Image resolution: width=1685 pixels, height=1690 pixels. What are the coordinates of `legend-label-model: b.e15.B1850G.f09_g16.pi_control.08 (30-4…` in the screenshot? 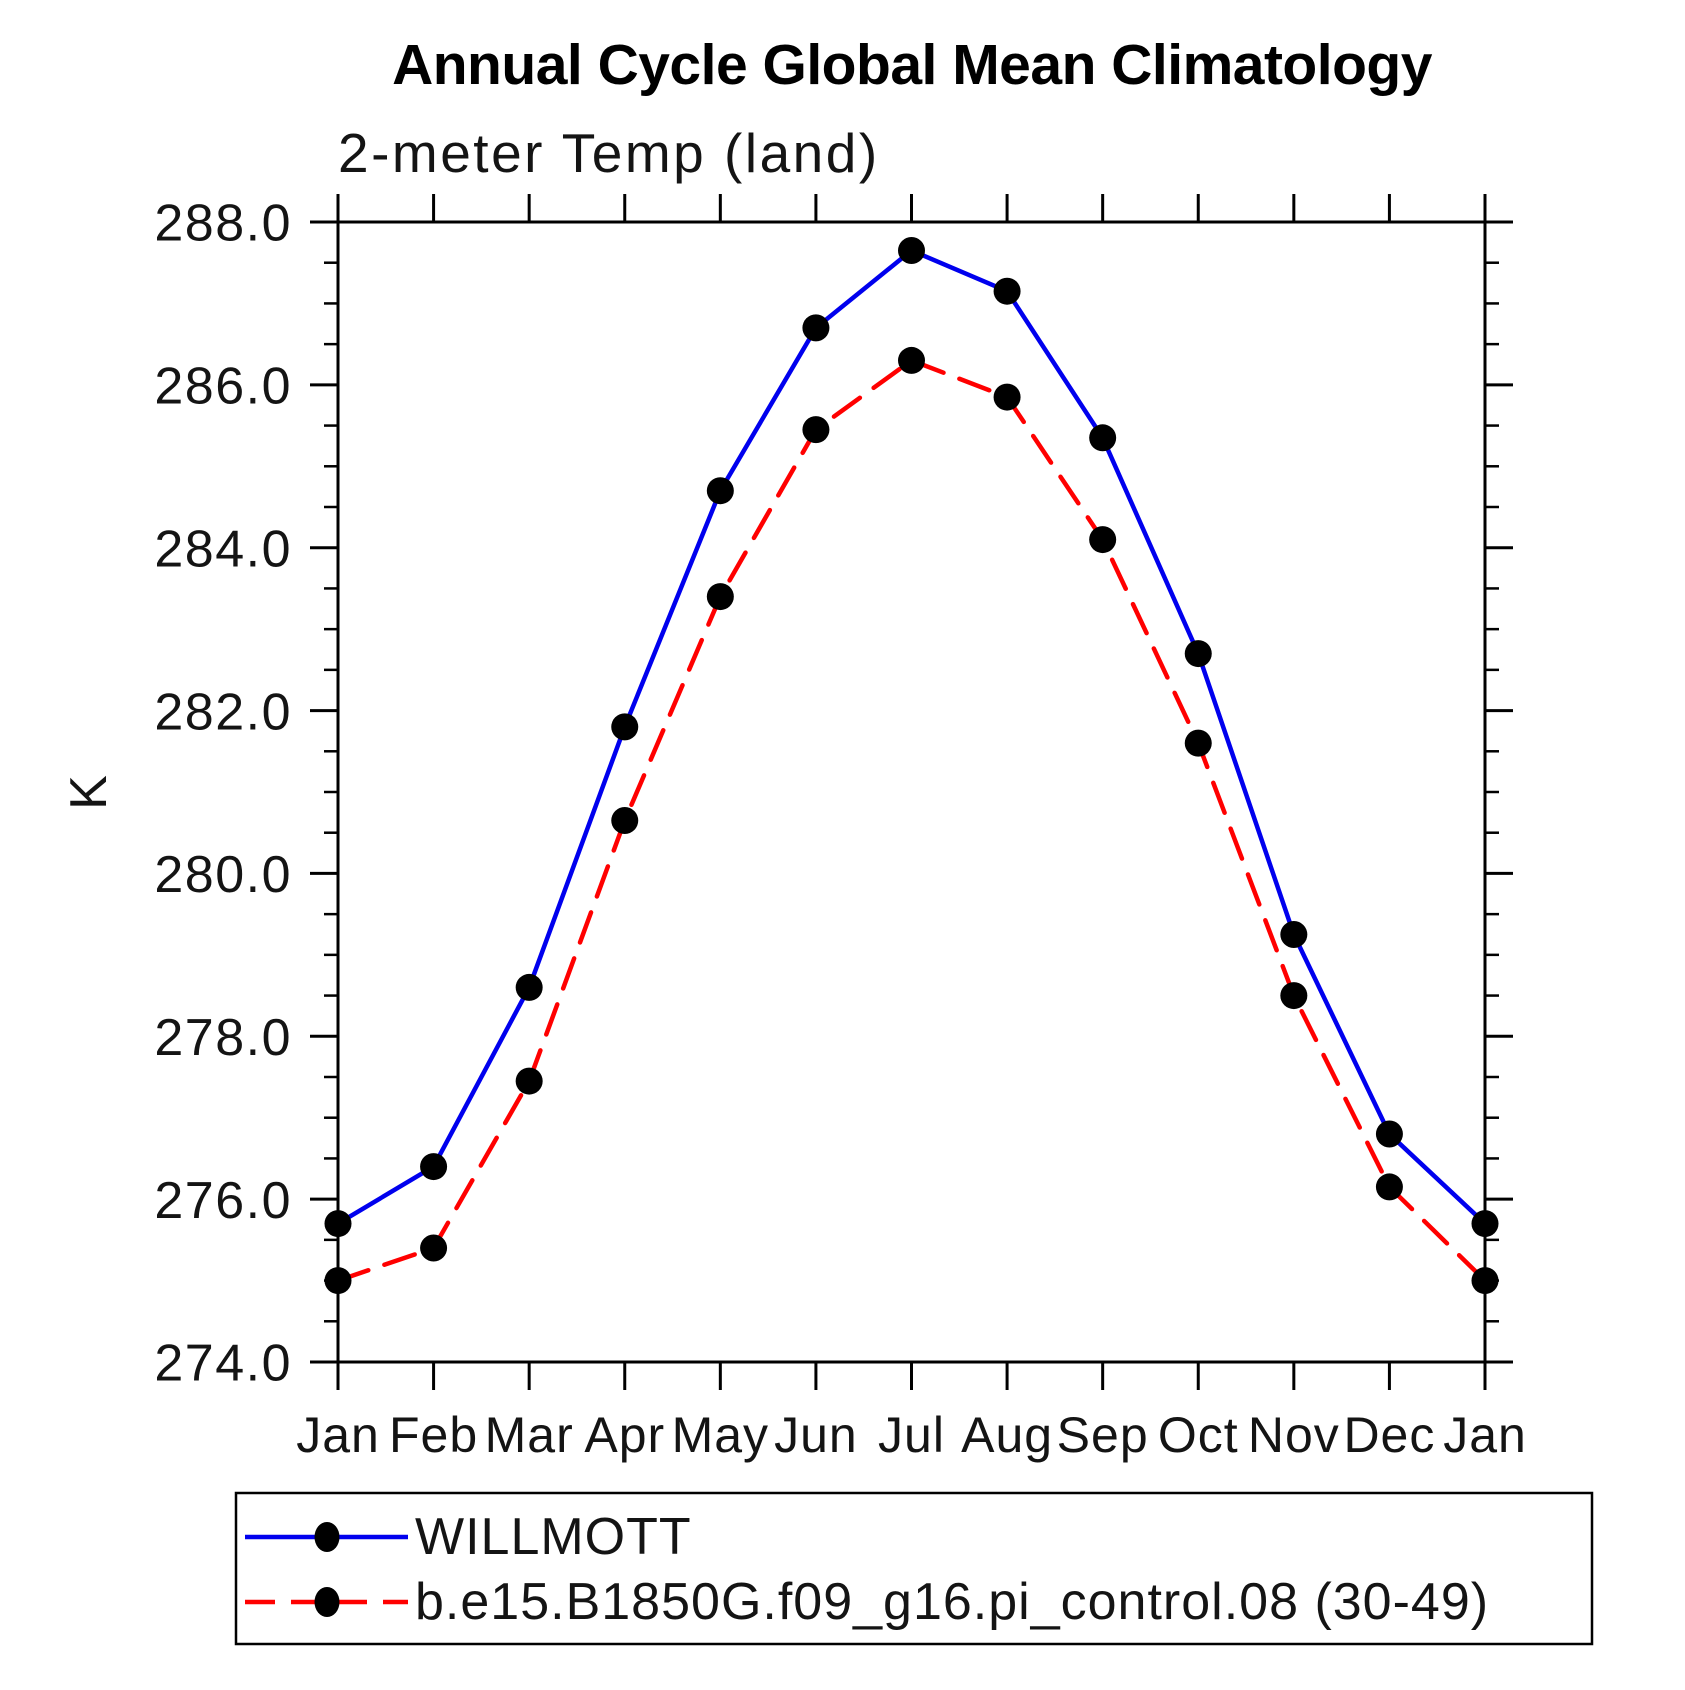 It's located at (952, 1602).